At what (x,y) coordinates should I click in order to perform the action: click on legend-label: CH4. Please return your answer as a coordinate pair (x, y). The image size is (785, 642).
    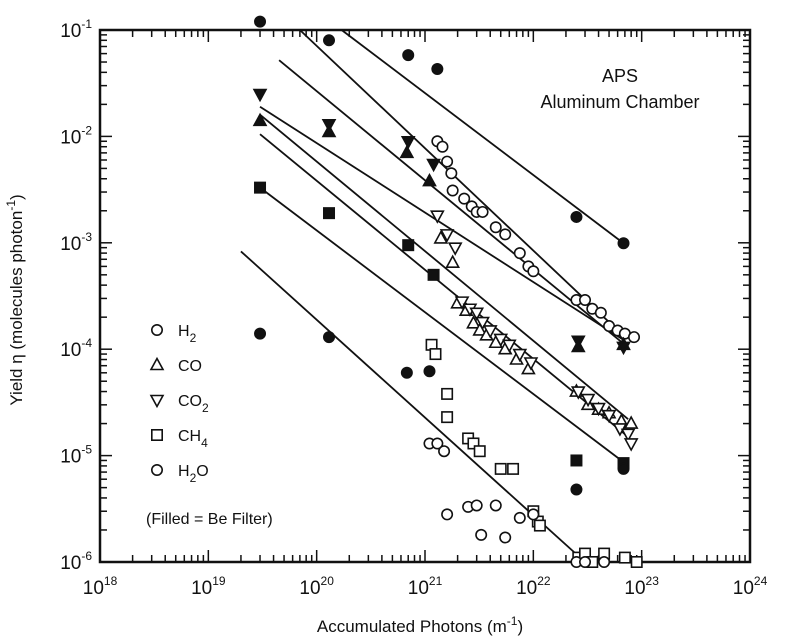
    Looking at the image, I should click on (193, 439).